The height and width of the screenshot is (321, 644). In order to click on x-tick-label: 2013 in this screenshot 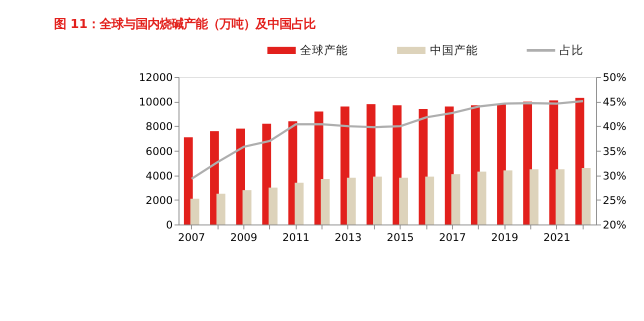, I will do `click(348, 237)`.